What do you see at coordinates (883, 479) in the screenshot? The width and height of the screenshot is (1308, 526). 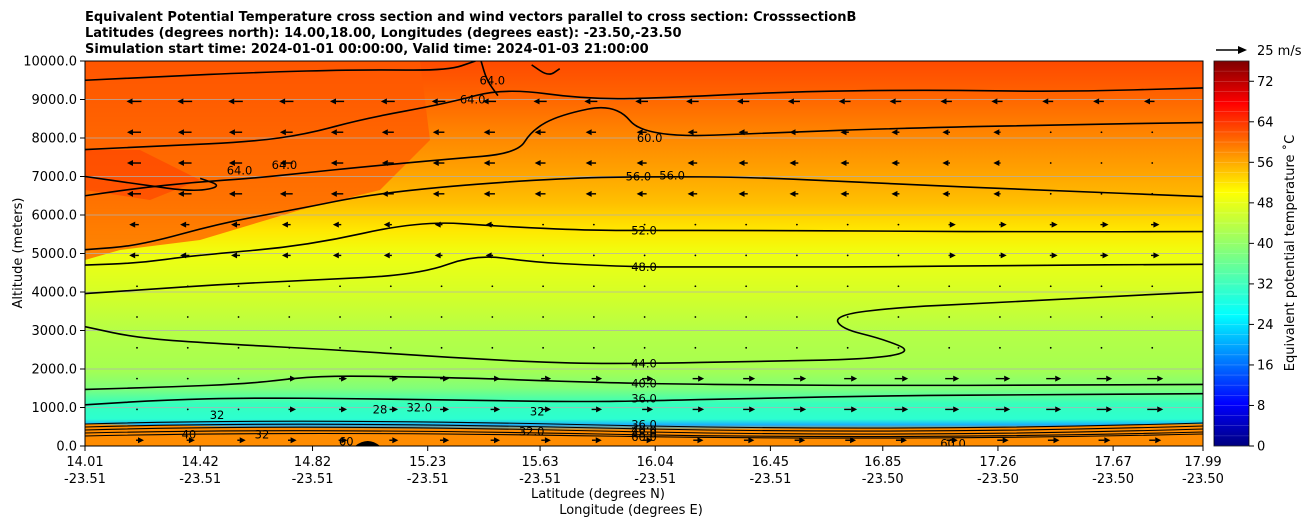 I see `x-tick-label-lon: -23.50` at bounding box center [883, 479].